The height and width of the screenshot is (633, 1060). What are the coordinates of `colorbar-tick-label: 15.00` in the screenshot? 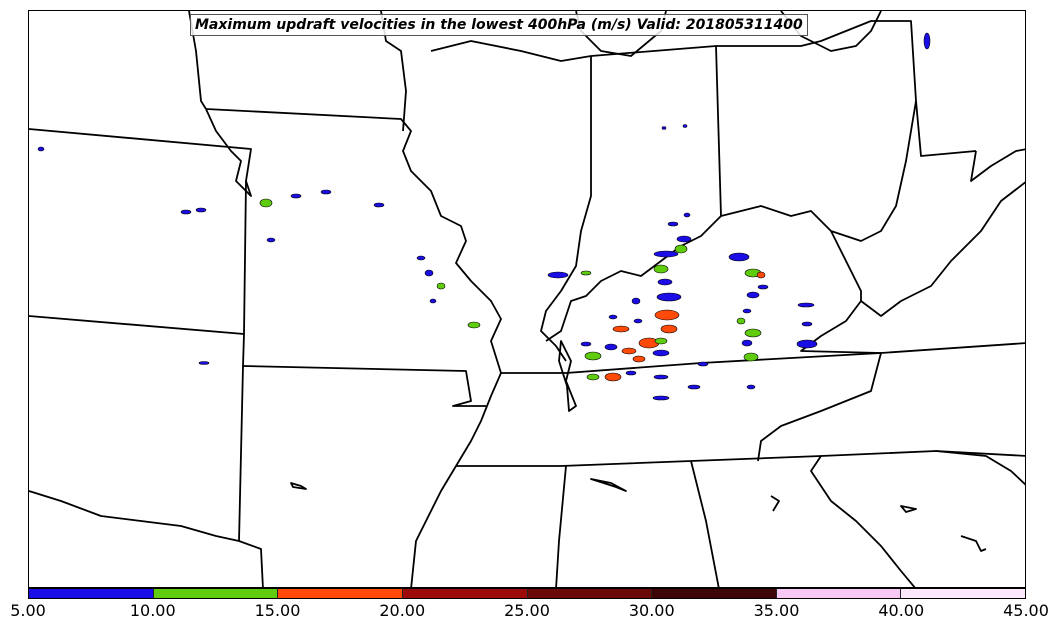 It's located at (277, 610).